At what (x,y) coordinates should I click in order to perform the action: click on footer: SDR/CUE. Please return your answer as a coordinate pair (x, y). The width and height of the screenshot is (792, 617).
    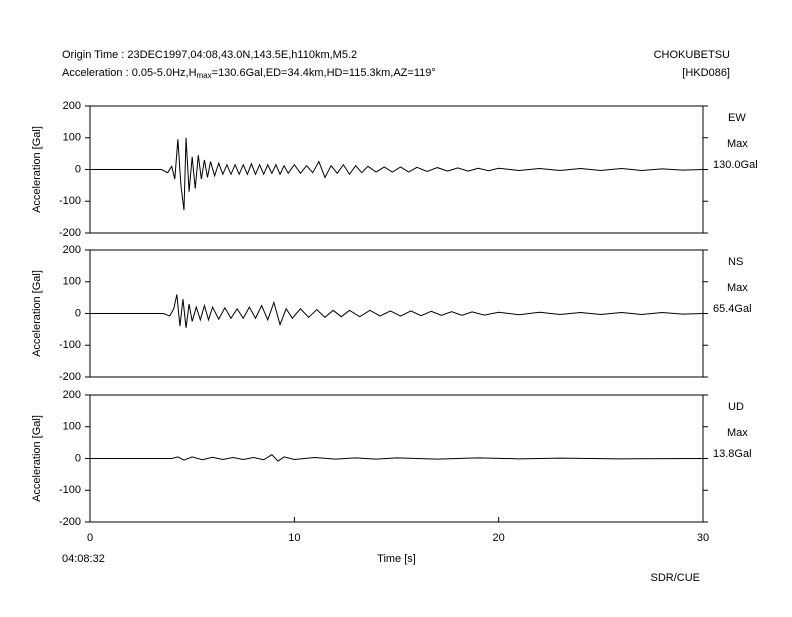
    Looking at the image, I should click on (675, 578).